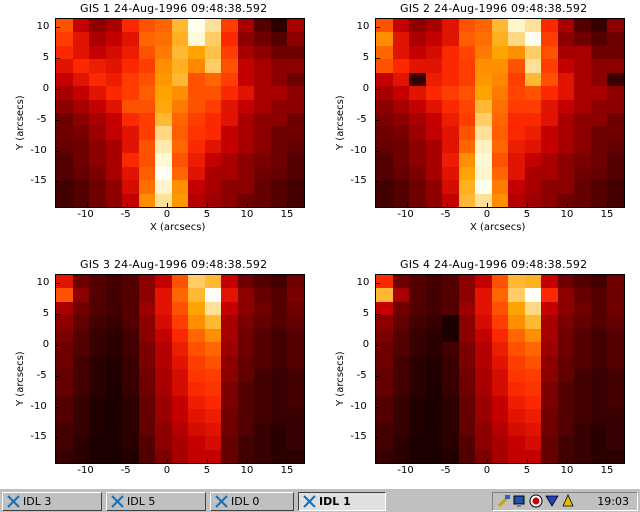 This screenshot has height=512, width=640. I want to click on taskbar-button-label: IDL 0, so click(245, 501).